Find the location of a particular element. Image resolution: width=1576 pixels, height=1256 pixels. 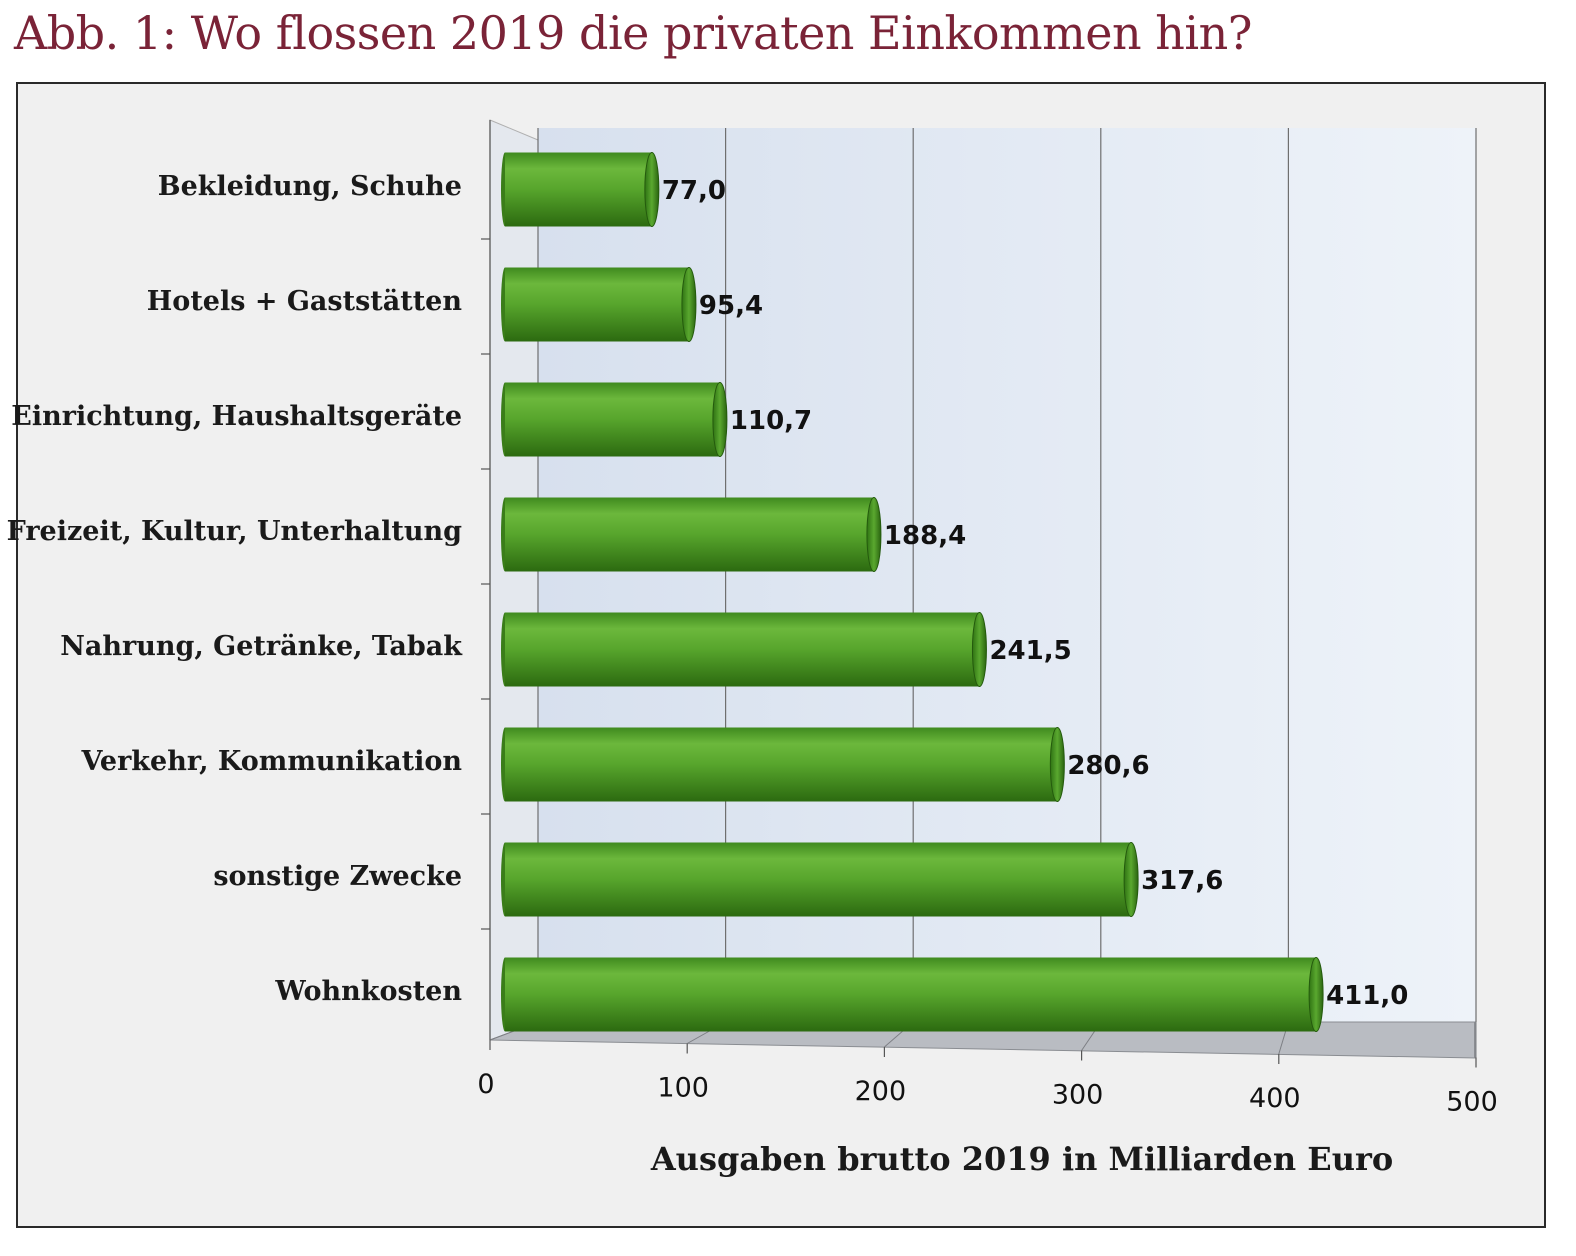

category-label: Bekleidung, Schuhe is located at coordinates (310, 186).